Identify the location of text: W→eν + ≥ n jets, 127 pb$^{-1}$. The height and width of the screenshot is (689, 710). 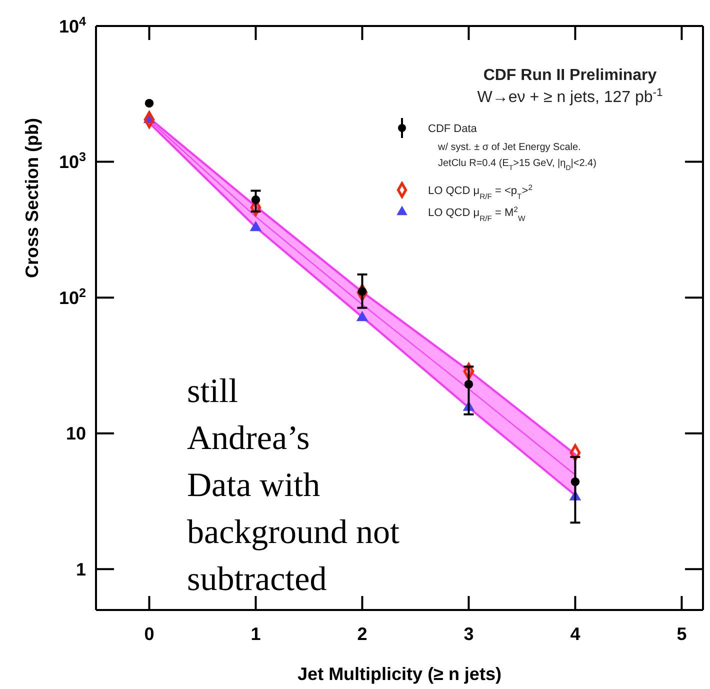
(570, 96).